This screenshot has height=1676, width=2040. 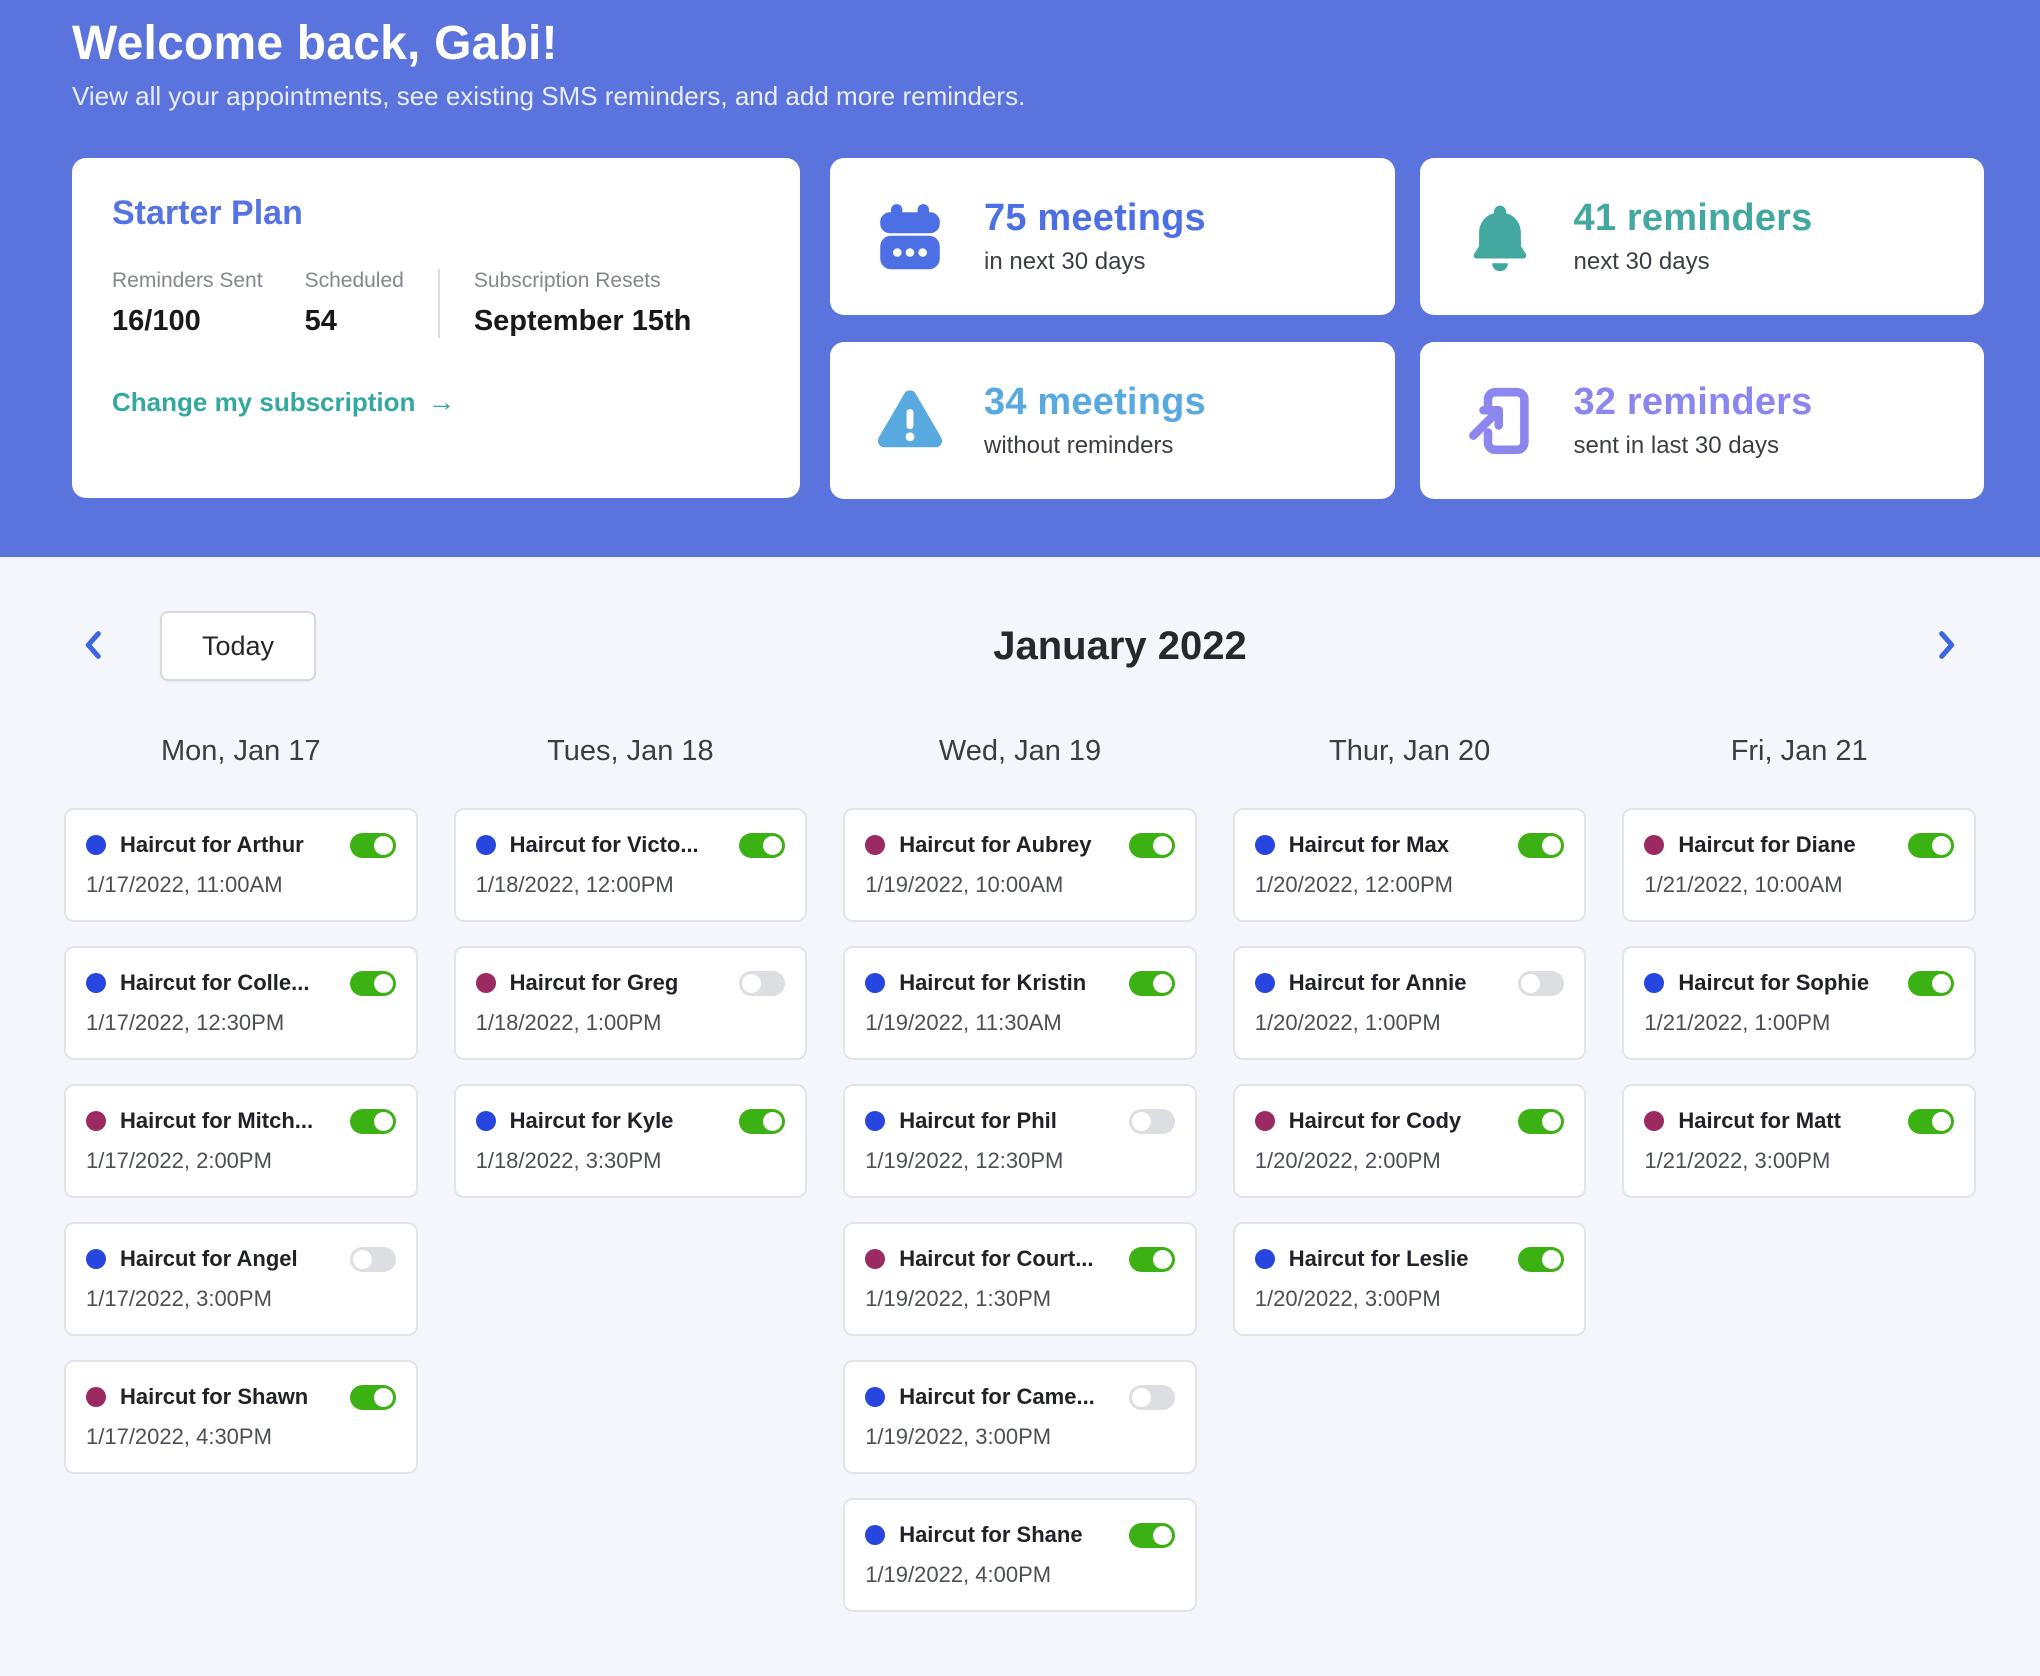 I want to click on stat-card-meetings-without-reminders: 34 meetings without reminders, so click(x=1112, y=420).